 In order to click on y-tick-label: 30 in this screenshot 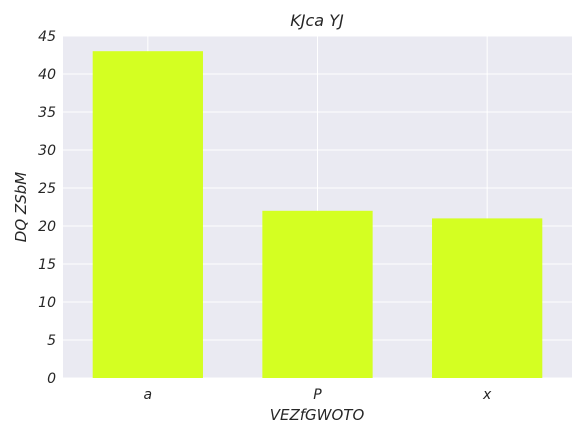, I will do `click(47, 151)`.